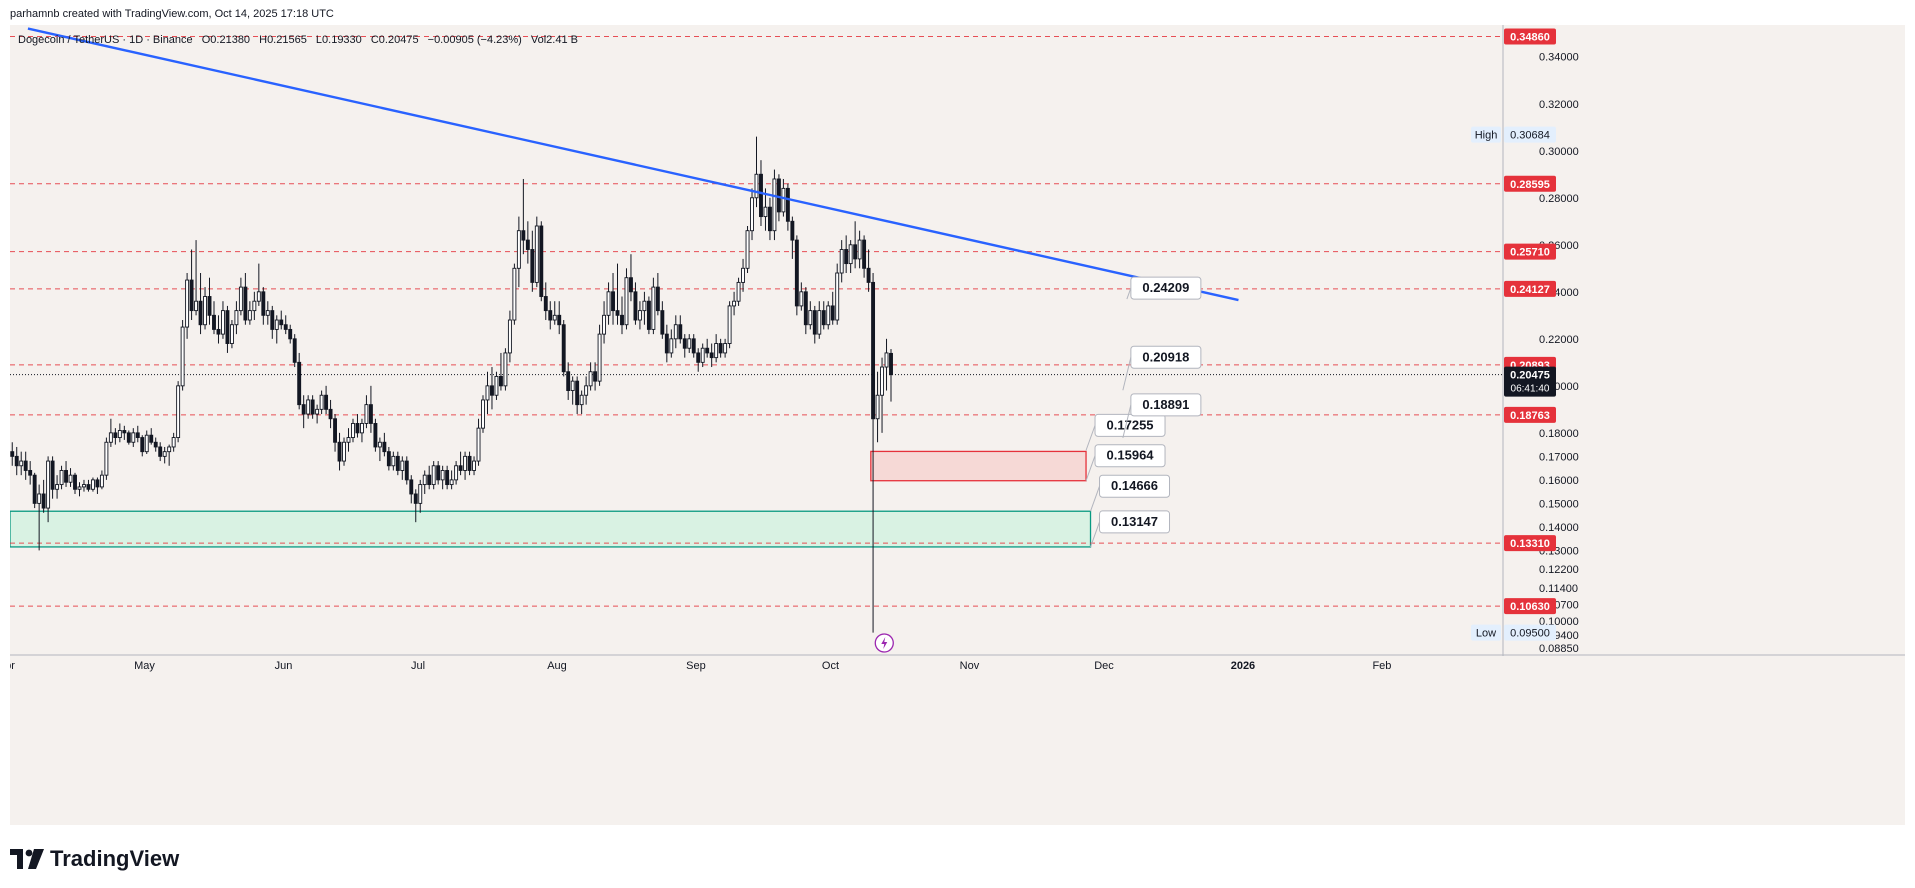 Image resolution: width=1915 pixels, height=888 pixels. Describe the element at coordinates (105, 40) in the screenshot. I see `symbol-name: Dogecoin / TetherUS · 1D · Binance` at that location.